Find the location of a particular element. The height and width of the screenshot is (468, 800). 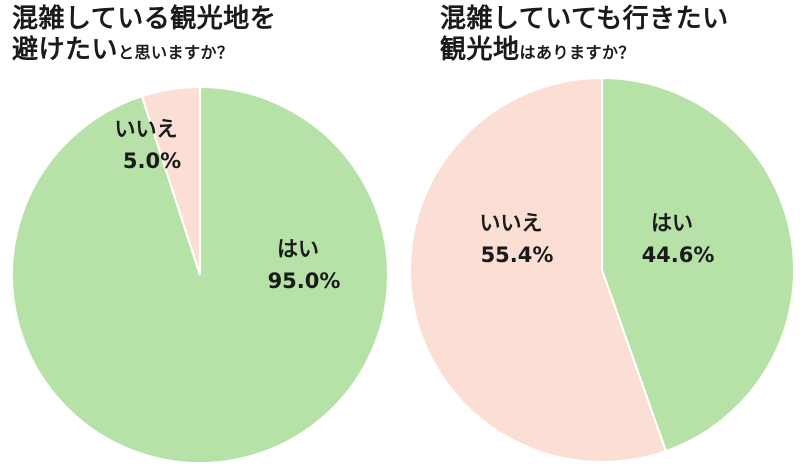

slice-value-yes-left: 95.0% is located at coordinates (304, 281).